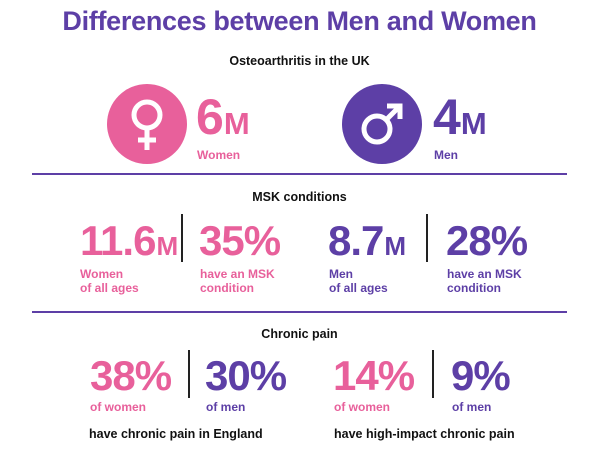 The height and width of the screenshot is (453, 599). I want to click on pain-england-men-label: of men, so click(226, 407).